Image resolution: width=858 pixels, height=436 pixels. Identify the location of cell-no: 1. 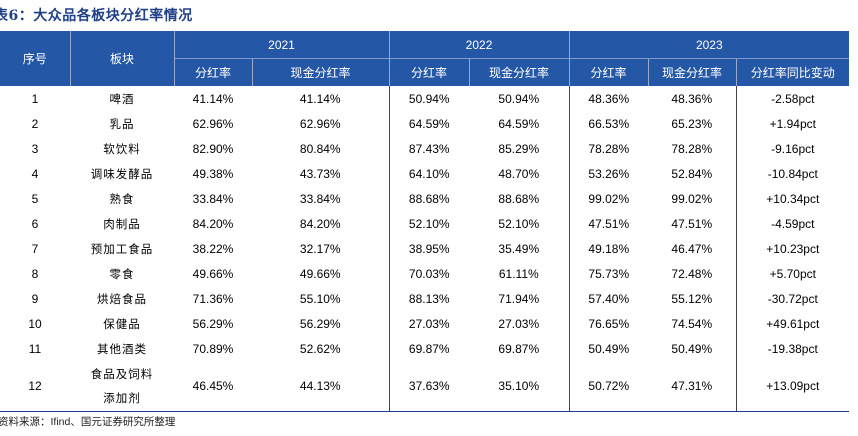
(35, 98).